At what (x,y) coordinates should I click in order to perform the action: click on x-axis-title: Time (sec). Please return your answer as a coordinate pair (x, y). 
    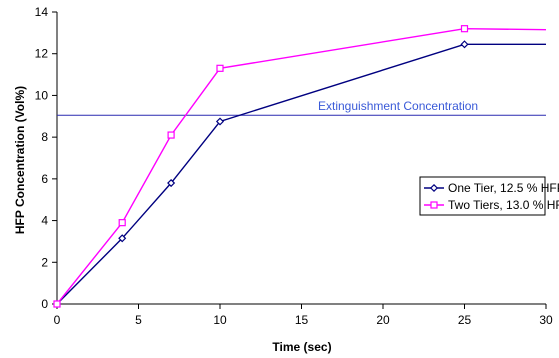
    Looking at the image, I should click on (301, 347).